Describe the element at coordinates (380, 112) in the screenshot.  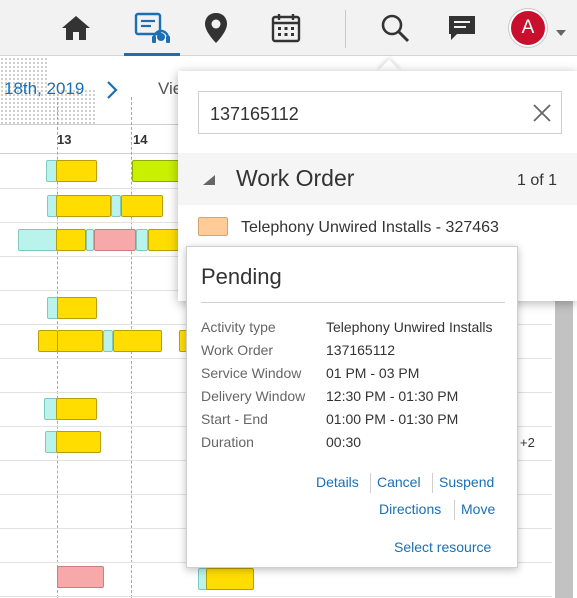
I see `search-input: 137165112` at that location.